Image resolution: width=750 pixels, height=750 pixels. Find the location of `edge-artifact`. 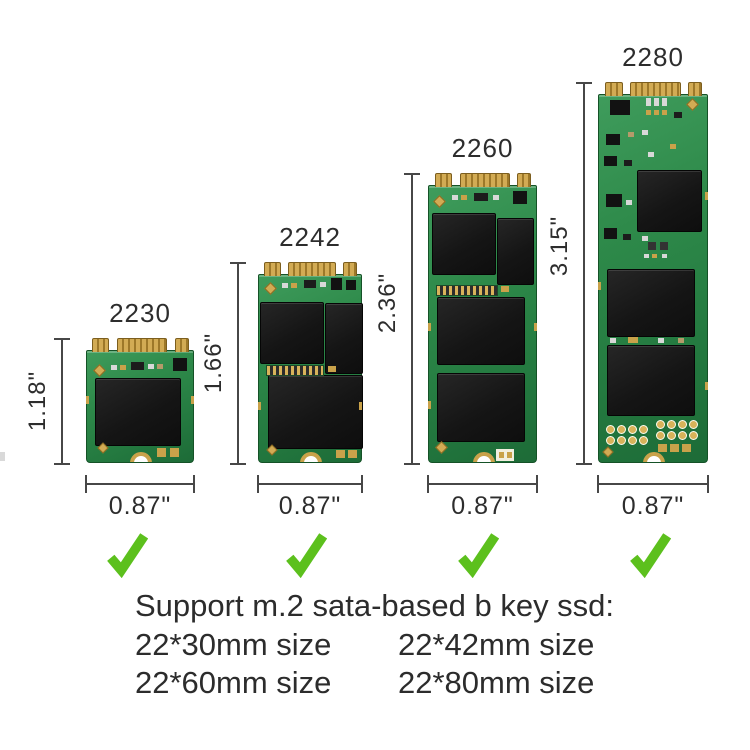

edge-artifact is located at coordinates (2, 456).